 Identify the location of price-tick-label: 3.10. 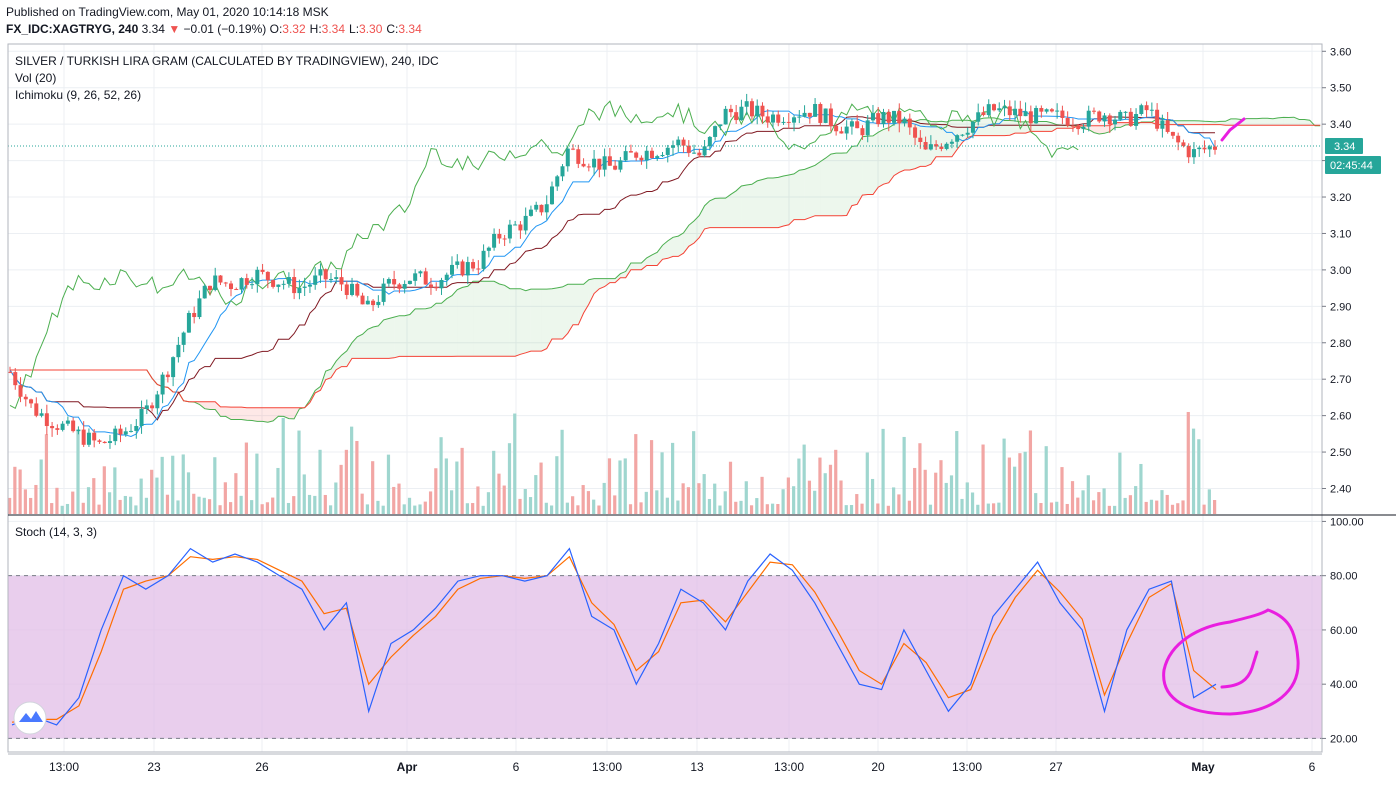
(1340, 234).